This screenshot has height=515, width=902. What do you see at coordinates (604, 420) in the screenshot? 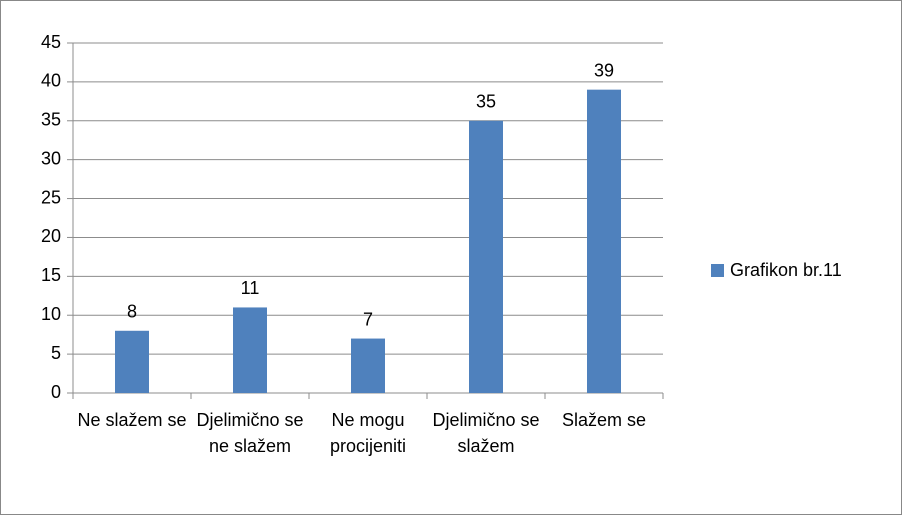
I see `x-tick-label: Slažem se` at bounding box center [604, 420].